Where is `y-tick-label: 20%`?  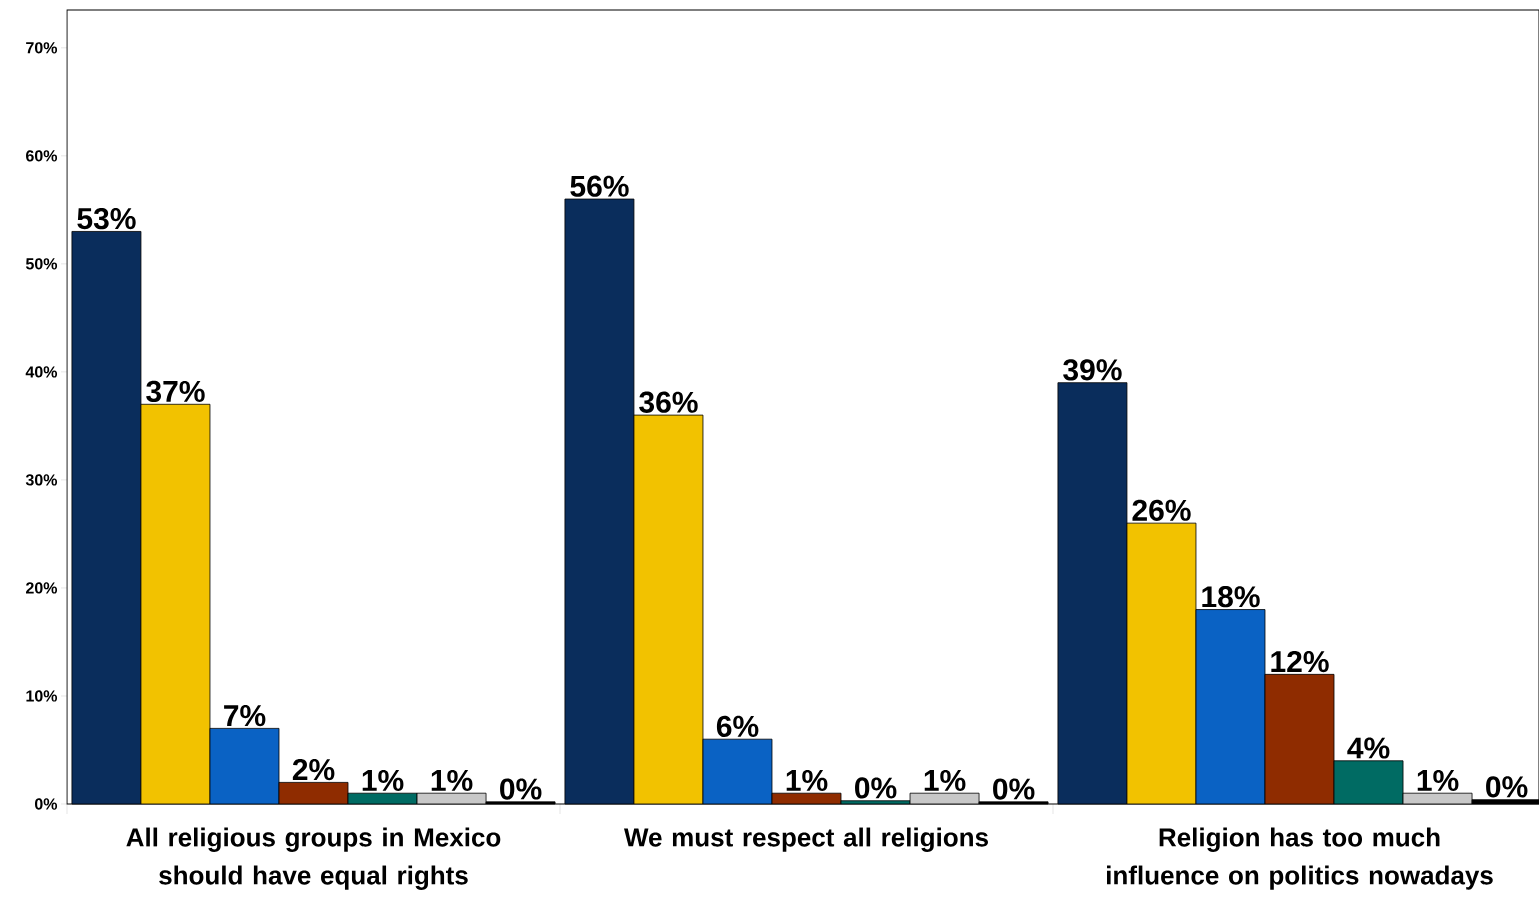 y-tick-label: 20% is located at coordinates (42, 588).